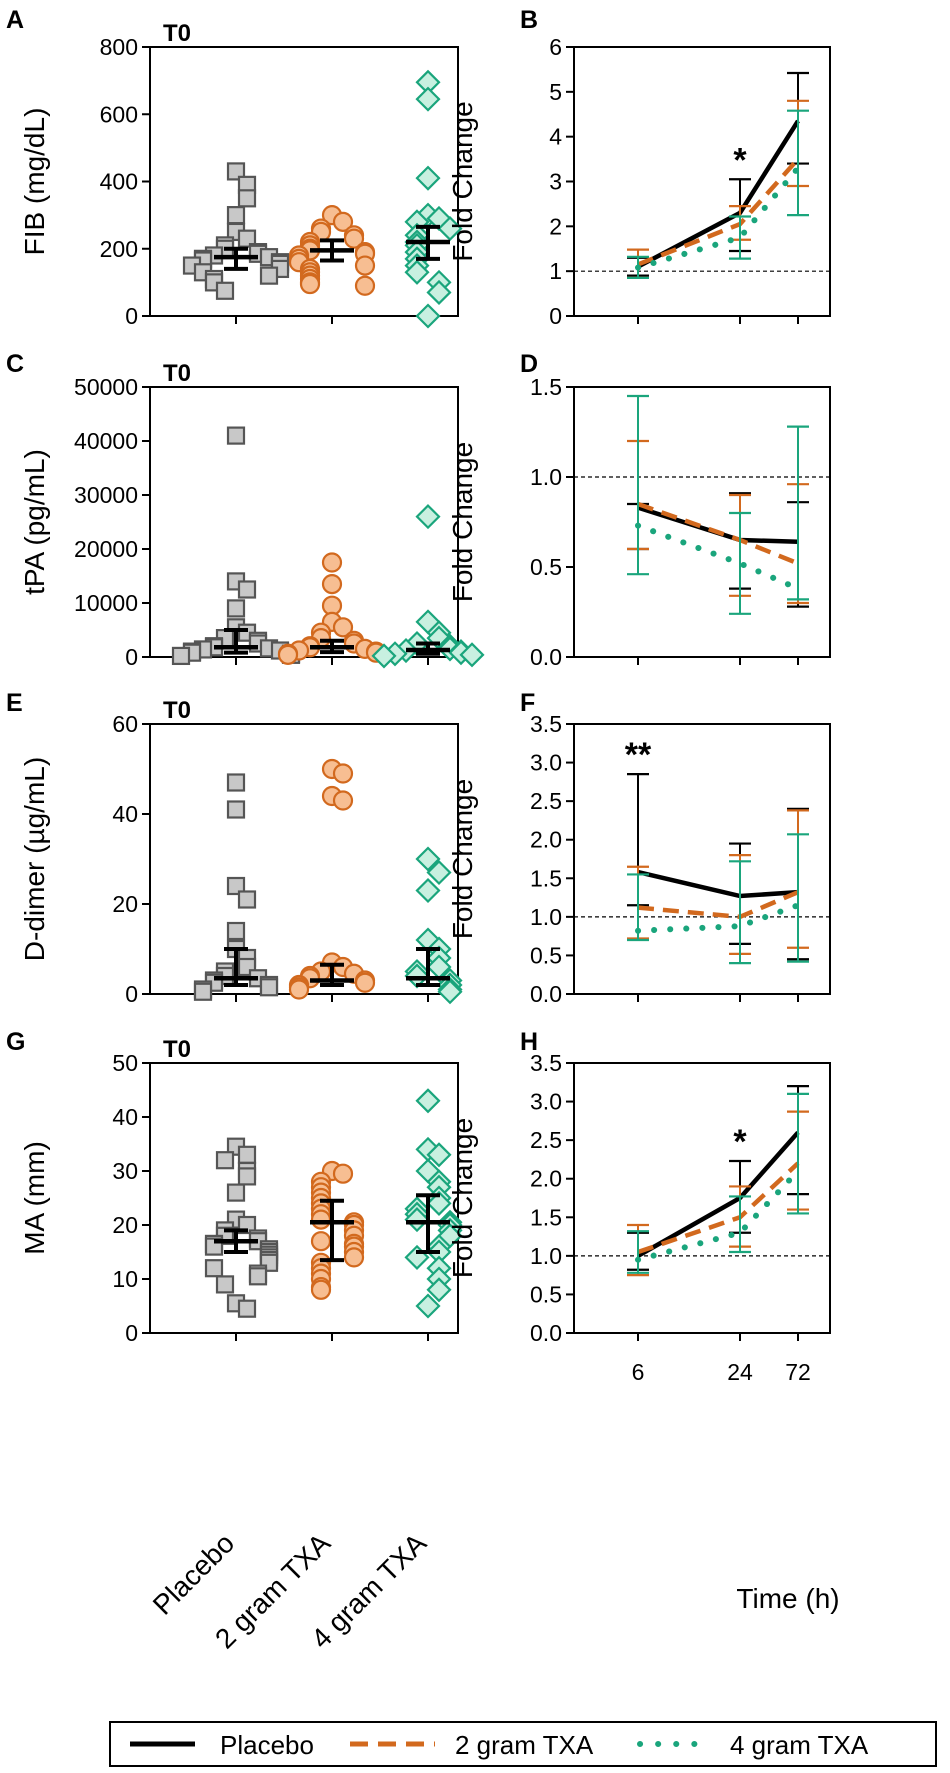  I want to click on y-tick-label: 400, so click(119, 182).